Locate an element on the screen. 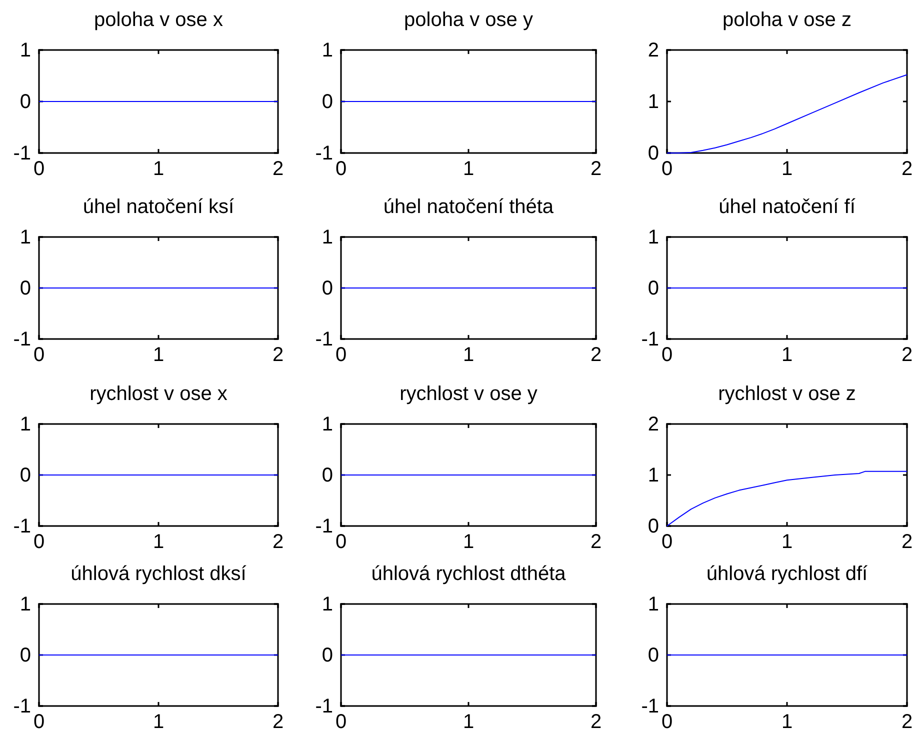  chart-title: úhel natočení théta is located at coordinates (468, 207).